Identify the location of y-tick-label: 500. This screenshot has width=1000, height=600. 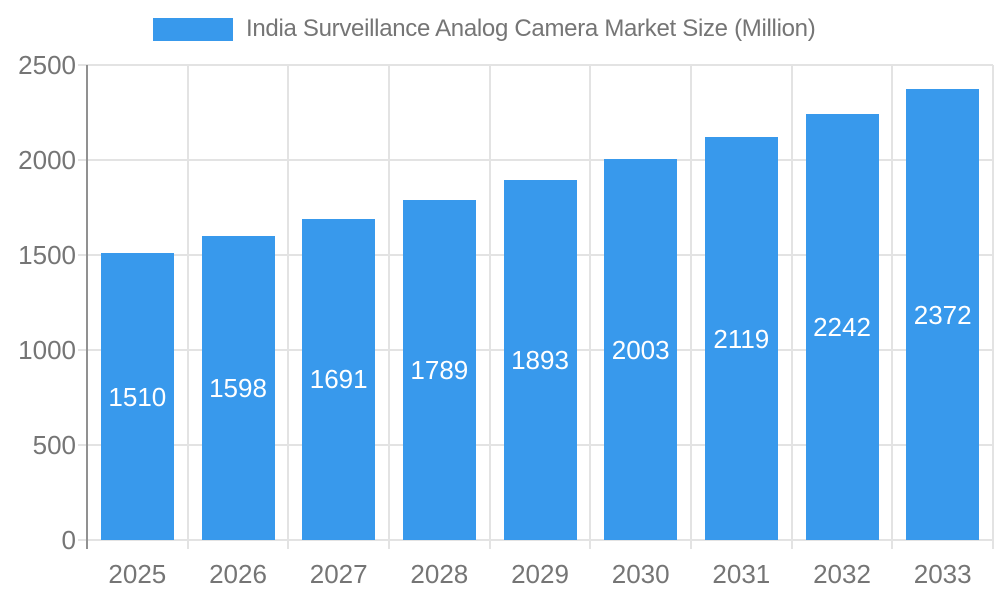
(54, 445).